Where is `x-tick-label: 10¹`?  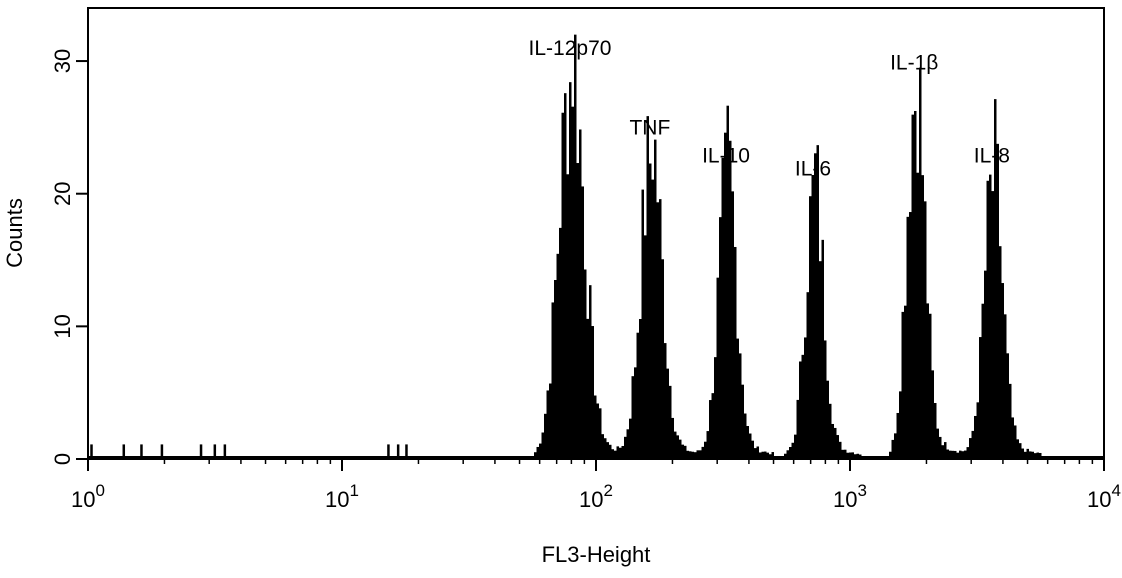 x-tick-label: 10¹ is located at coordinates (342, 496).